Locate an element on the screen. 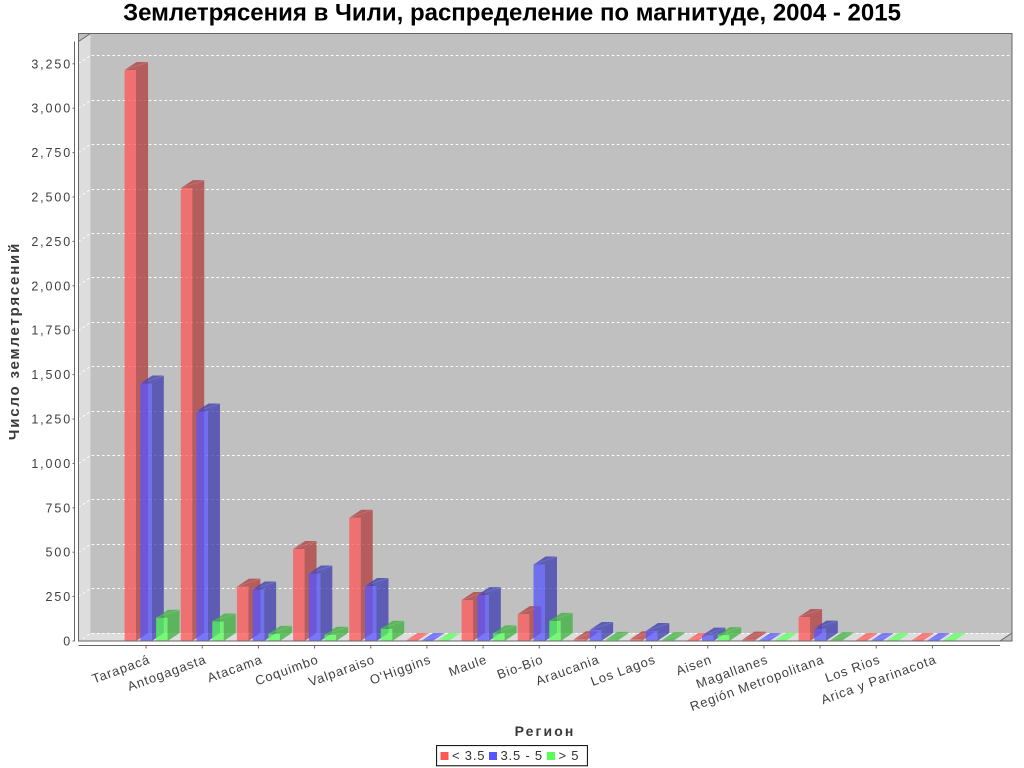 The width and height of the screenshot is (1024, 768). svg-text: 0 is located at coordinates (67, 642).